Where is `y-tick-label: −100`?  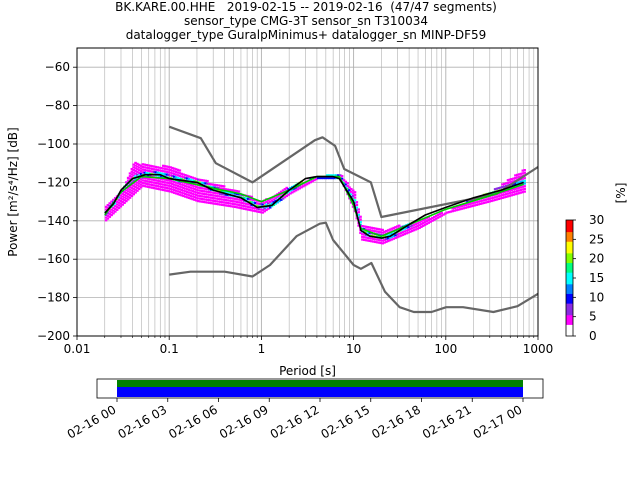 y-tick-label: −100 is located at coordinates (53, 144).